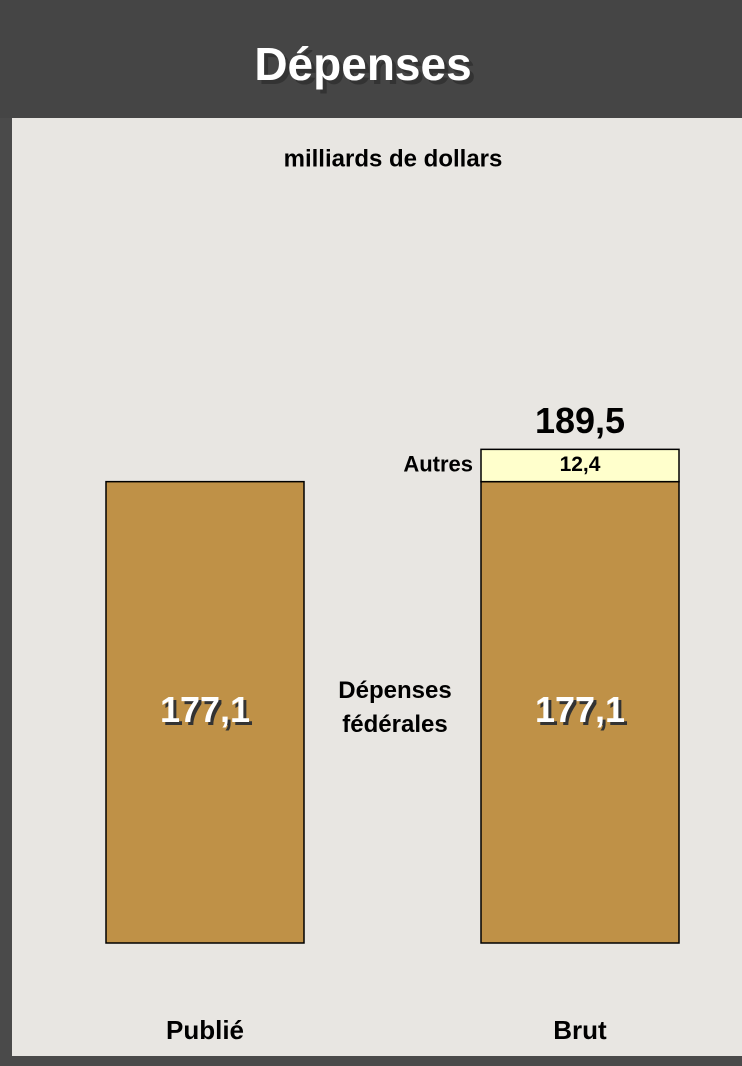 The width and height of the screenshot is (742, 1066). What do you see at coordinates (366, 68) in the screenshot?
I see `title-shadow: Dépenses` at bounding box center [366, 68].